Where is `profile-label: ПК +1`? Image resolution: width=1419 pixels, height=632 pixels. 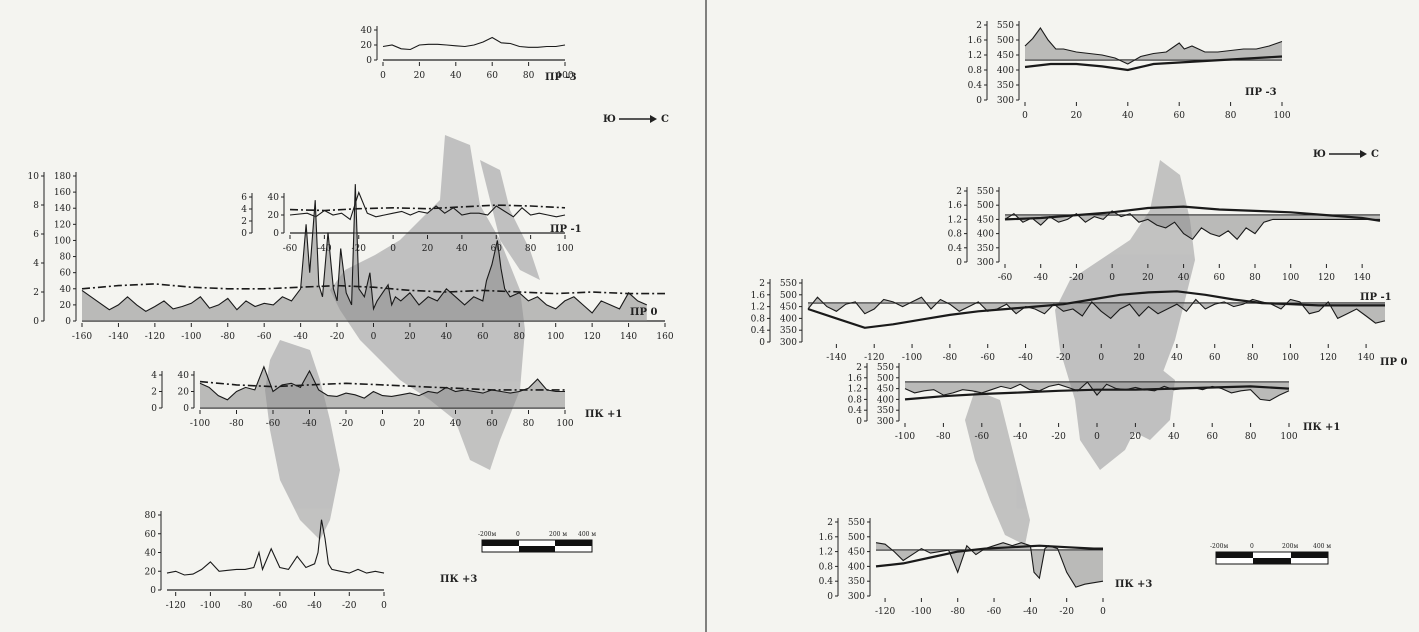
profile-label: ПК +1 is located at coordinates (603, 414).